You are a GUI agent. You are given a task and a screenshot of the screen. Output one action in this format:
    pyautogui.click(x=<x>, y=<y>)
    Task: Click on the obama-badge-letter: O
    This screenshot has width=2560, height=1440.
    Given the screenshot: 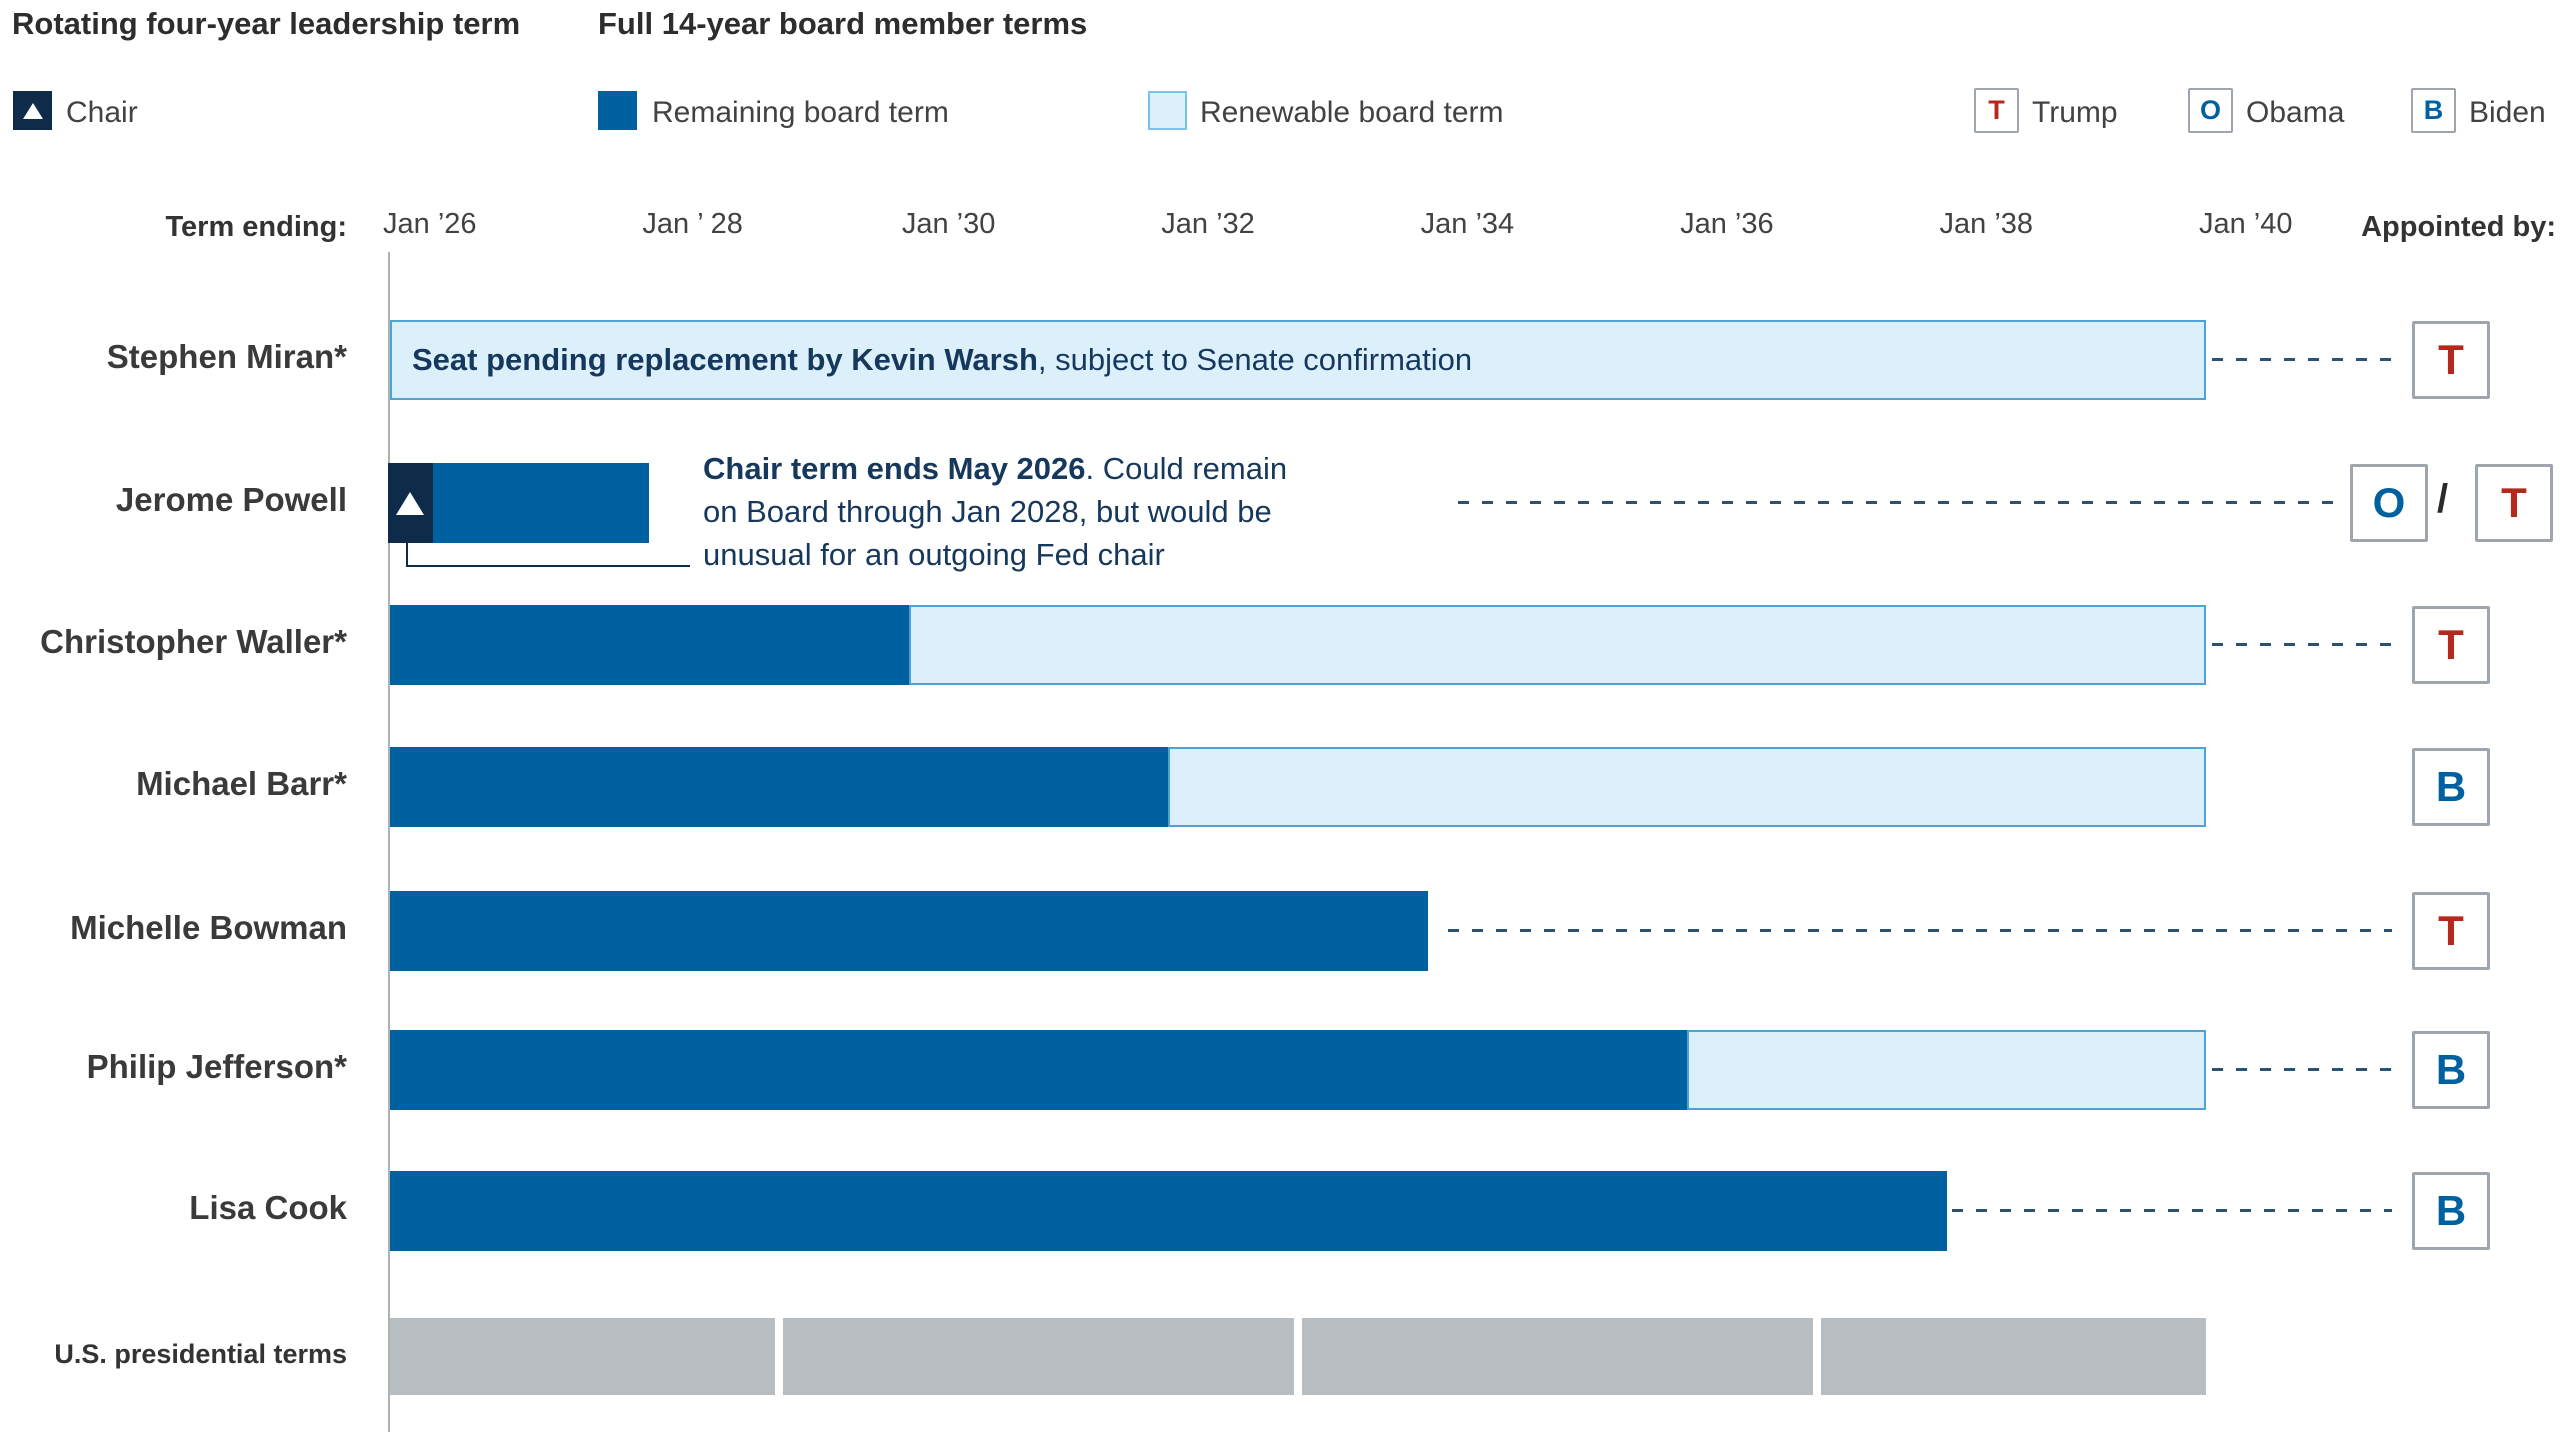 What is the action you would take?
    pyautogui.click(x=2210, y=110)
    